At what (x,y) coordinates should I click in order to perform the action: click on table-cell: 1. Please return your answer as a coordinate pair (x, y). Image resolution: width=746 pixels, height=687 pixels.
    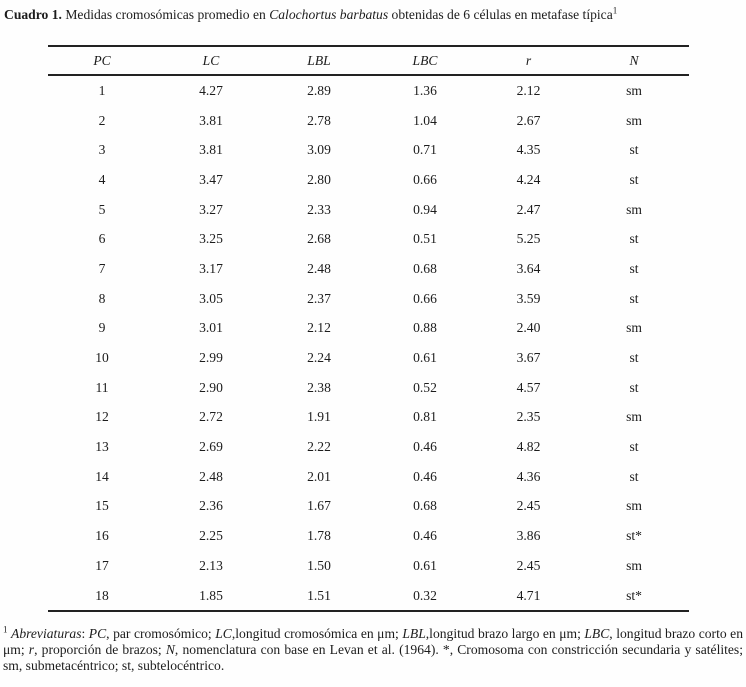
    Looking at the image, I should click on (102, 90).